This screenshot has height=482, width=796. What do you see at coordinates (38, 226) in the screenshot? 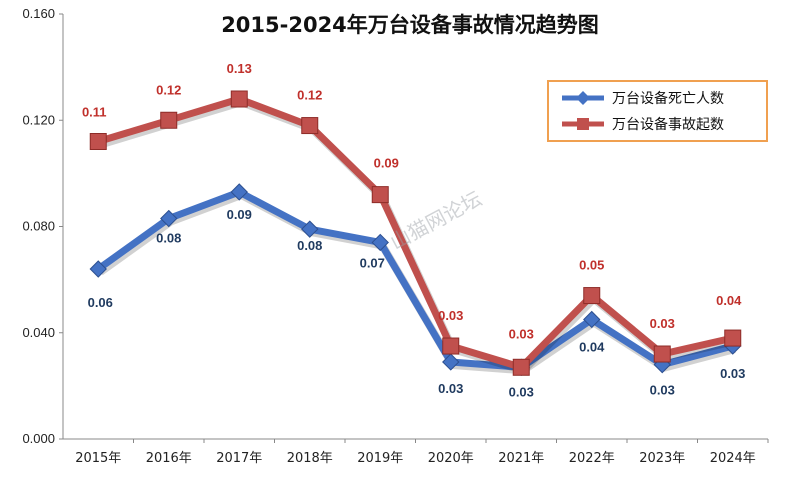
I see `y-tick-label: 0.080` at bounding box center [38, 226].